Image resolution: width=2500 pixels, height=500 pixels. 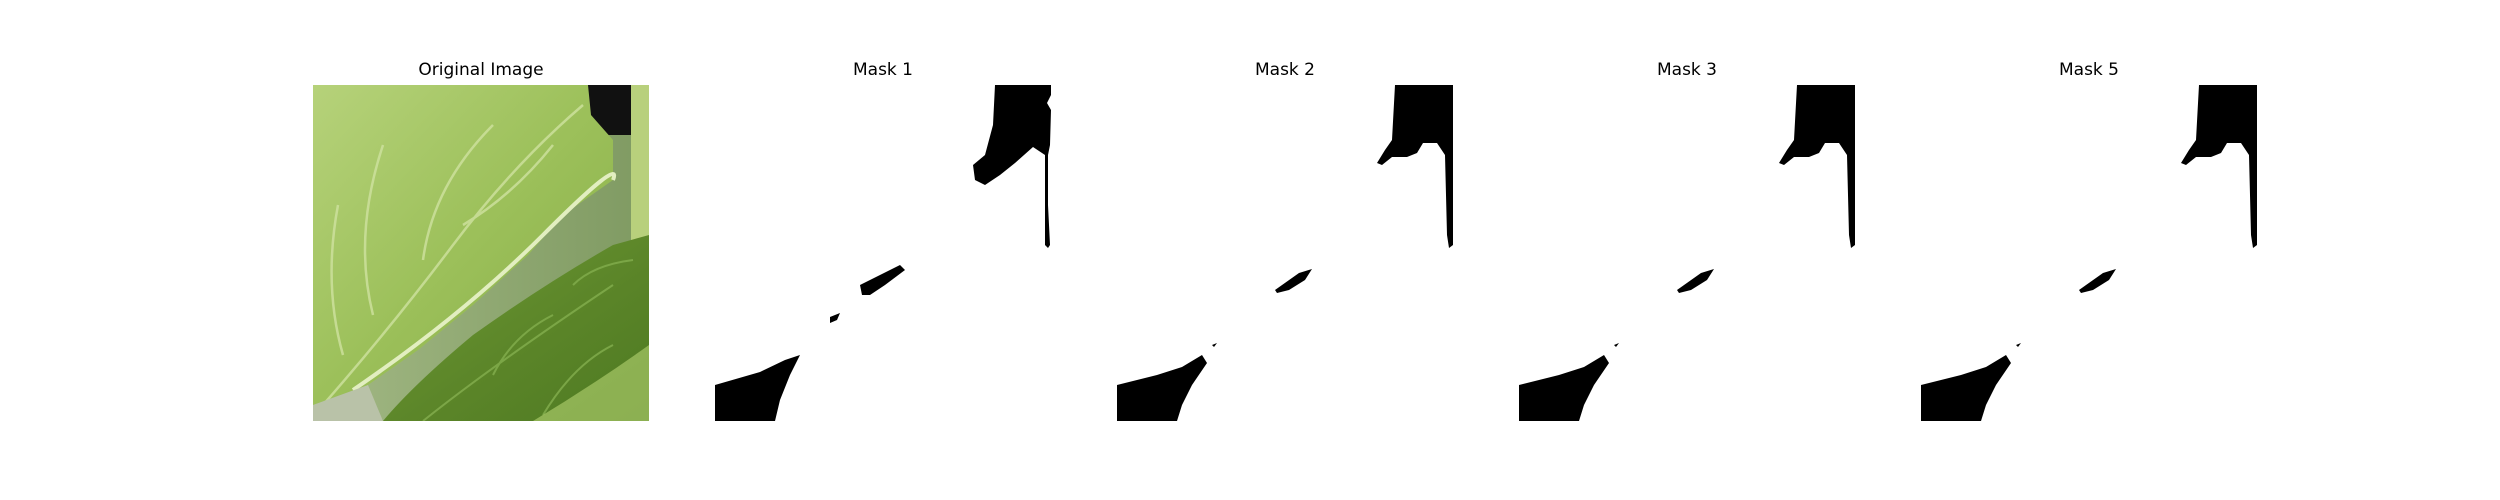 What do you see at coordinates (1284, 70) in the screenshot?
I see `panel-title-mask-2: Mask 2` at bounding box center [1284, 70].